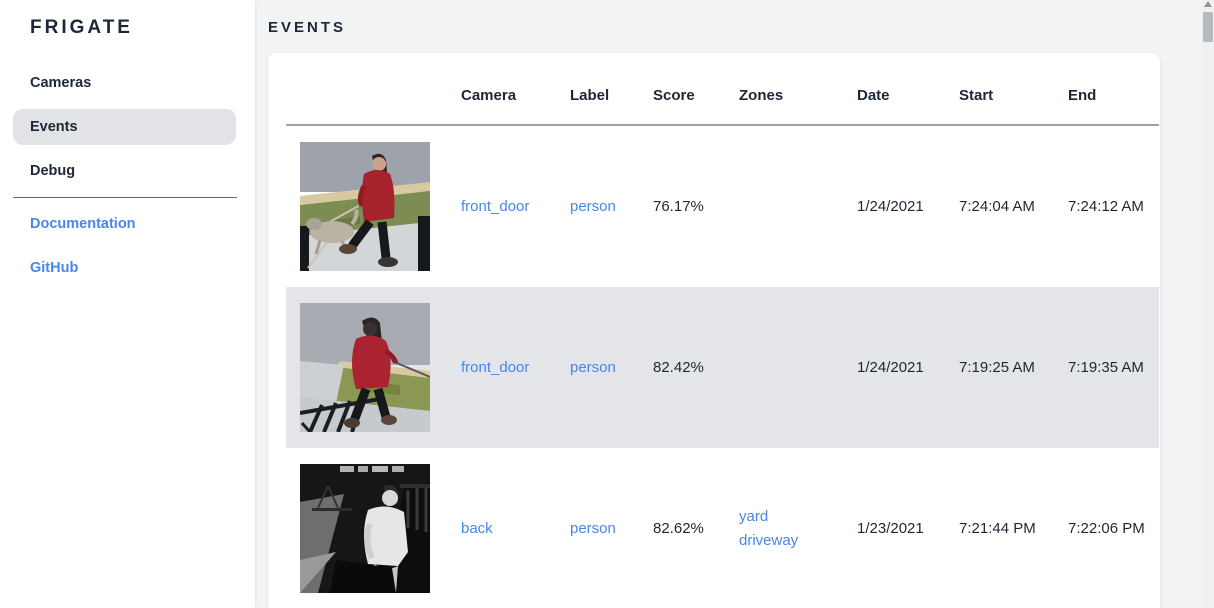 Image resolution: width=1214 pixels, height=608 pixels. Describe the element at coordinates (997, 528) in the screenshot. I see `event-start: 7:21:44 PM` at that location.